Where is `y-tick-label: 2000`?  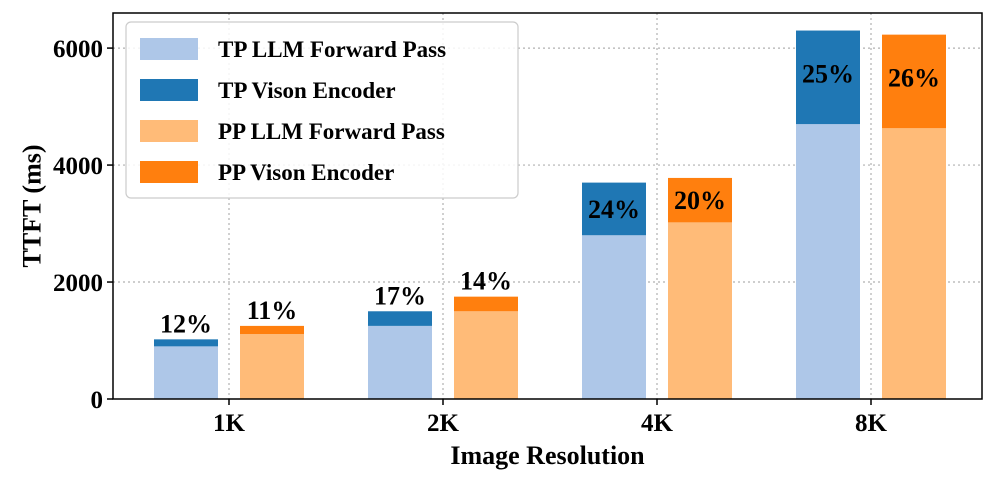 y-tick-label: 2000 is located at coordinates (78, 283).